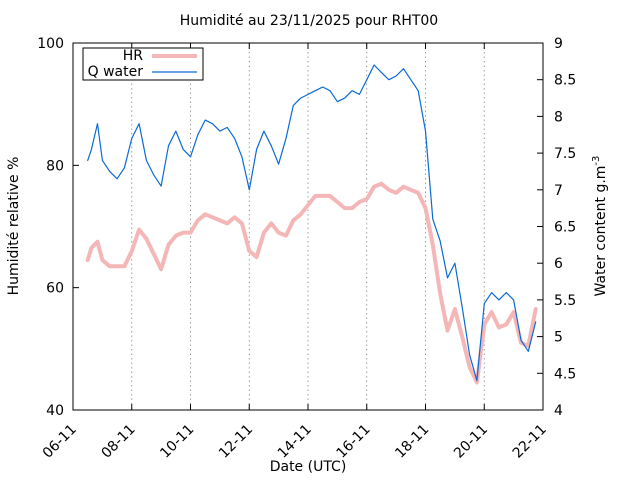 This screenshot has width=640, height=480. What do you see at coordinates (565, 81) in the screenshot?
I see `y-right-tick-label: 8.5` at bounding box center [565, 81].